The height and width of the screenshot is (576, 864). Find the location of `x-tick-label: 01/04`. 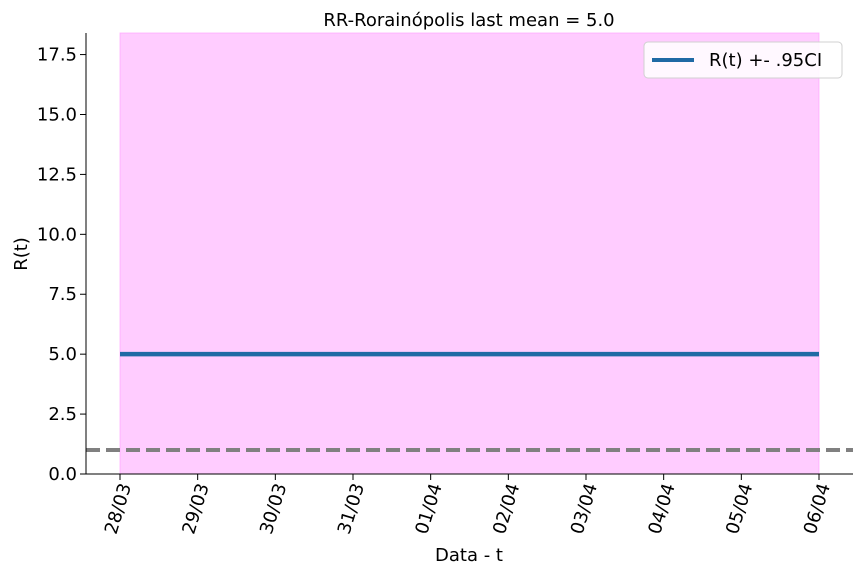

x-tick-label: 01/04 is located at coordinates (428, 509).